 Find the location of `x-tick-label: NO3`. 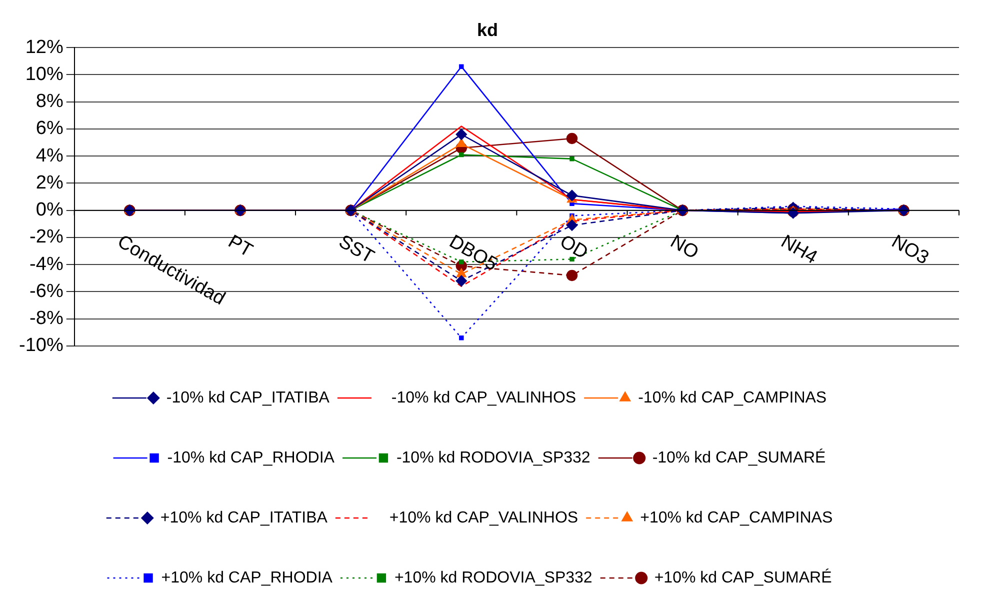

x-tick-label: NO3 is located at coordinates (910, 250).